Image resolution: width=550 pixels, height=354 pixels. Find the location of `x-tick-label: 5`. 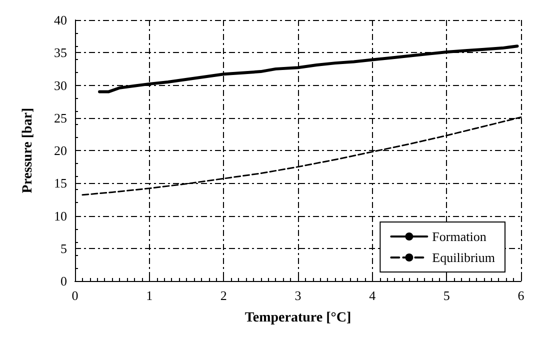

x-tick-label: 5 is located at coordinates (446, 295).